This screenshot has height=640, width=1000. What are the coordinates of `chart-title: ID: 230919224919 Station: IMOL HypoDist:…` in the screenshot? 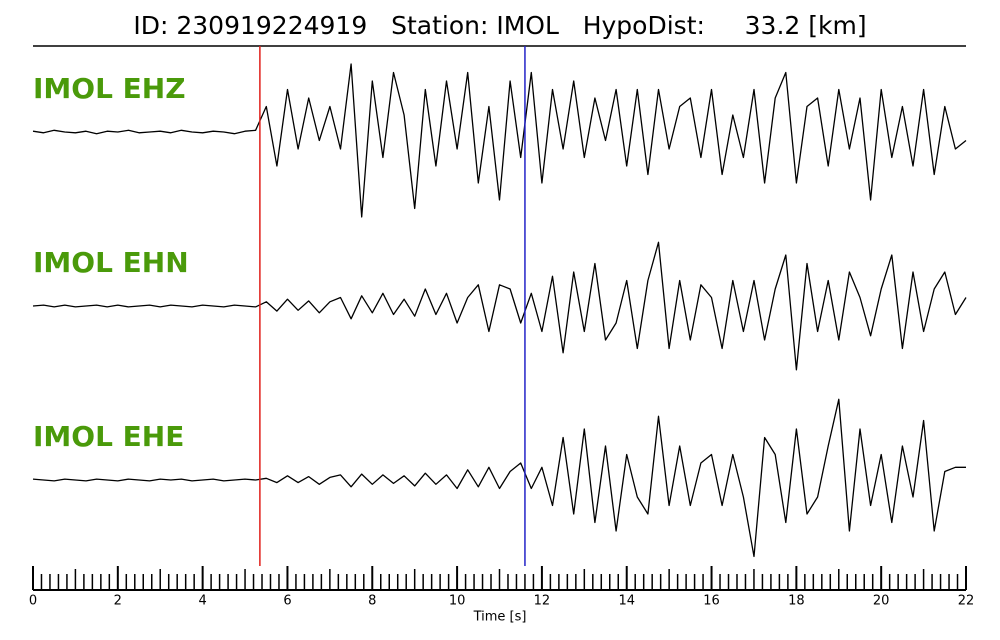 It's located at (499, 25).